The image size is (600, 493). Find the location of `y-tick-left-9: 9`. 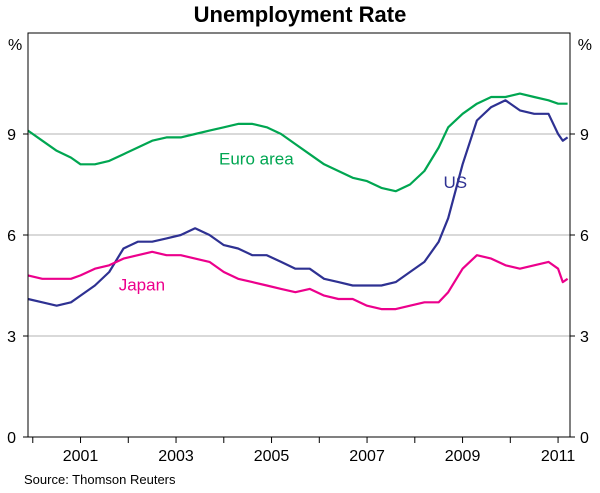

y-tick-left-9: 9 is located at coordinates (11, 135).